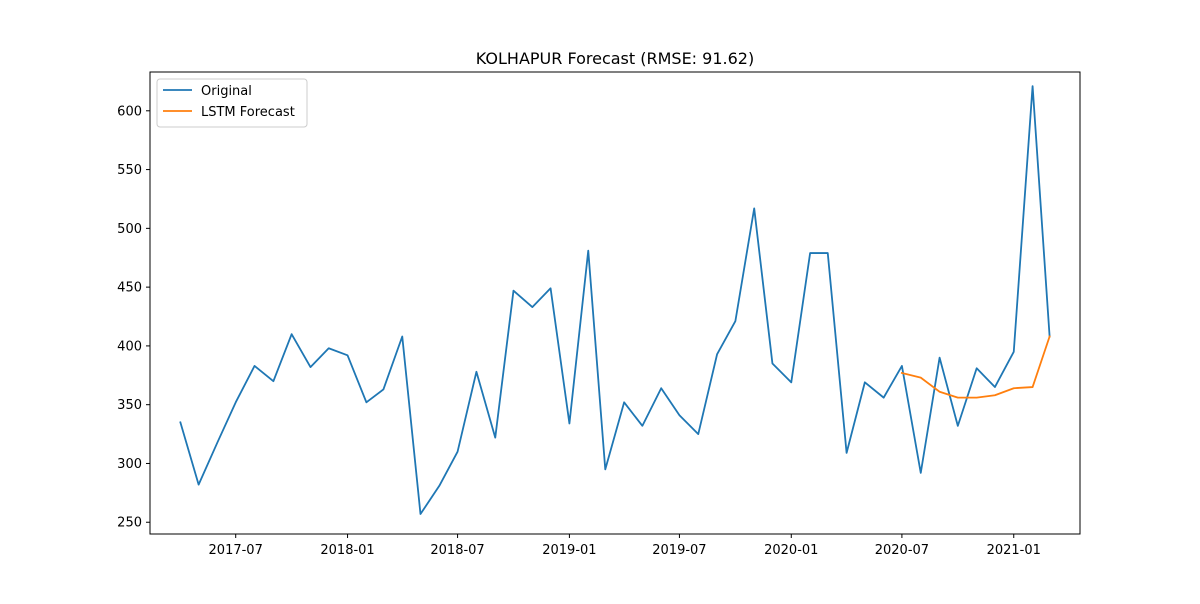 The width and height of the screenshot is (1200, 604). What do you see at coordinates (569, 550) in the screenshot?
I see `x-tick-label: 2019-01` at bounding box center [569, 550].